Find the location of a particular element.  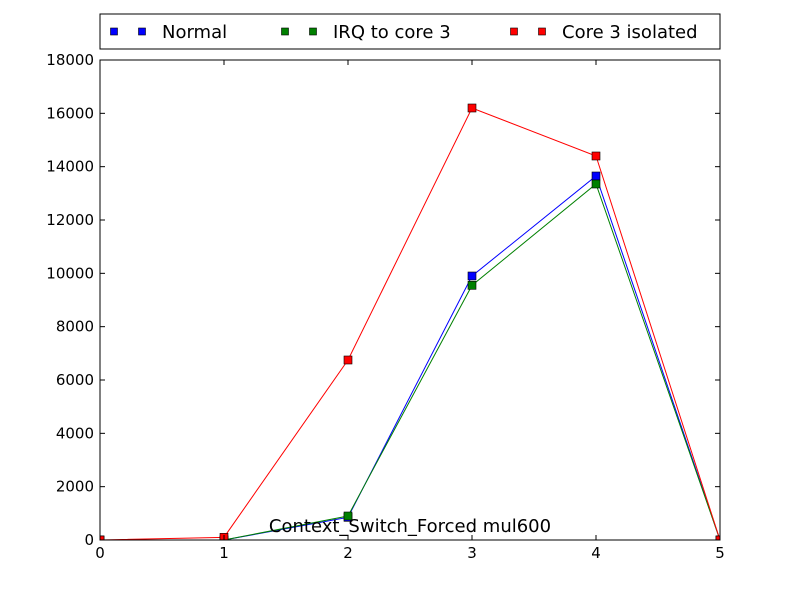

y-tick-label: 16000 is located at coordinates (70, 113).